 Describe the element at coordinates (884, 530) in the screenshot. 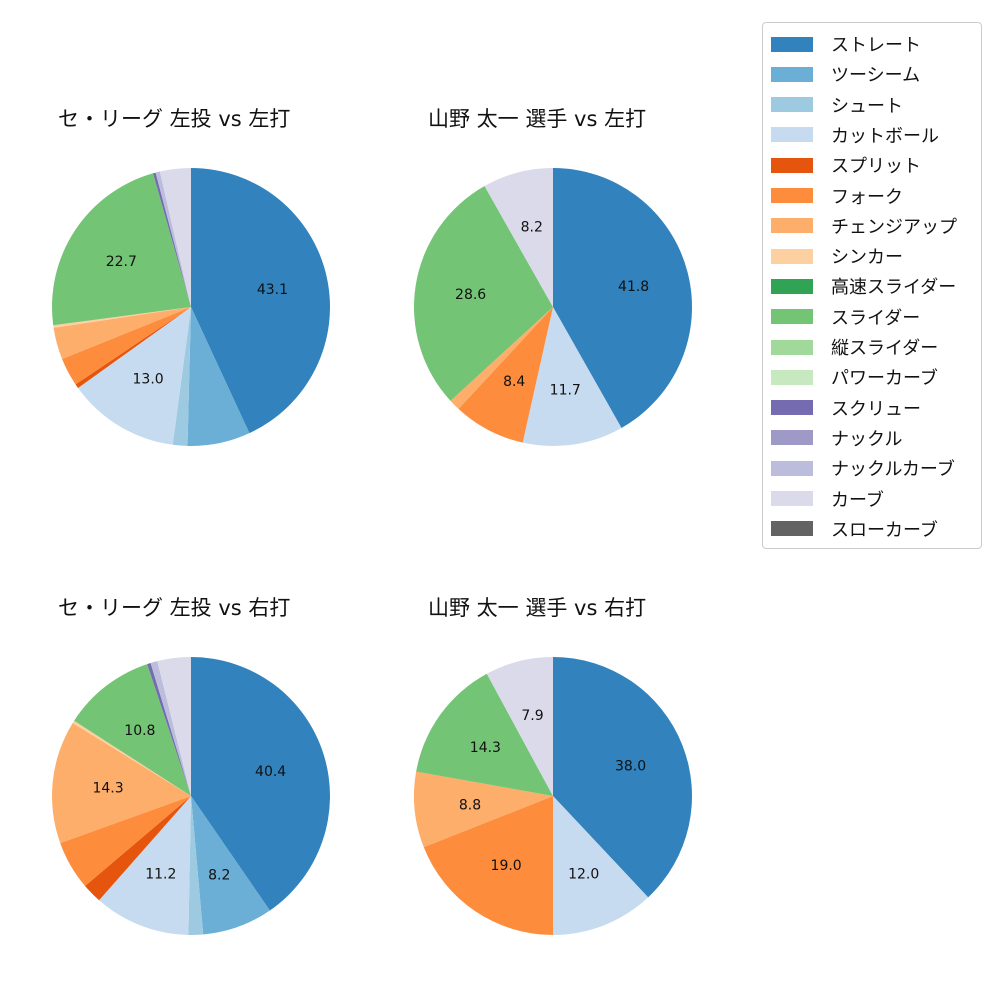

I see `legend-label: スローカーブ` at that location.